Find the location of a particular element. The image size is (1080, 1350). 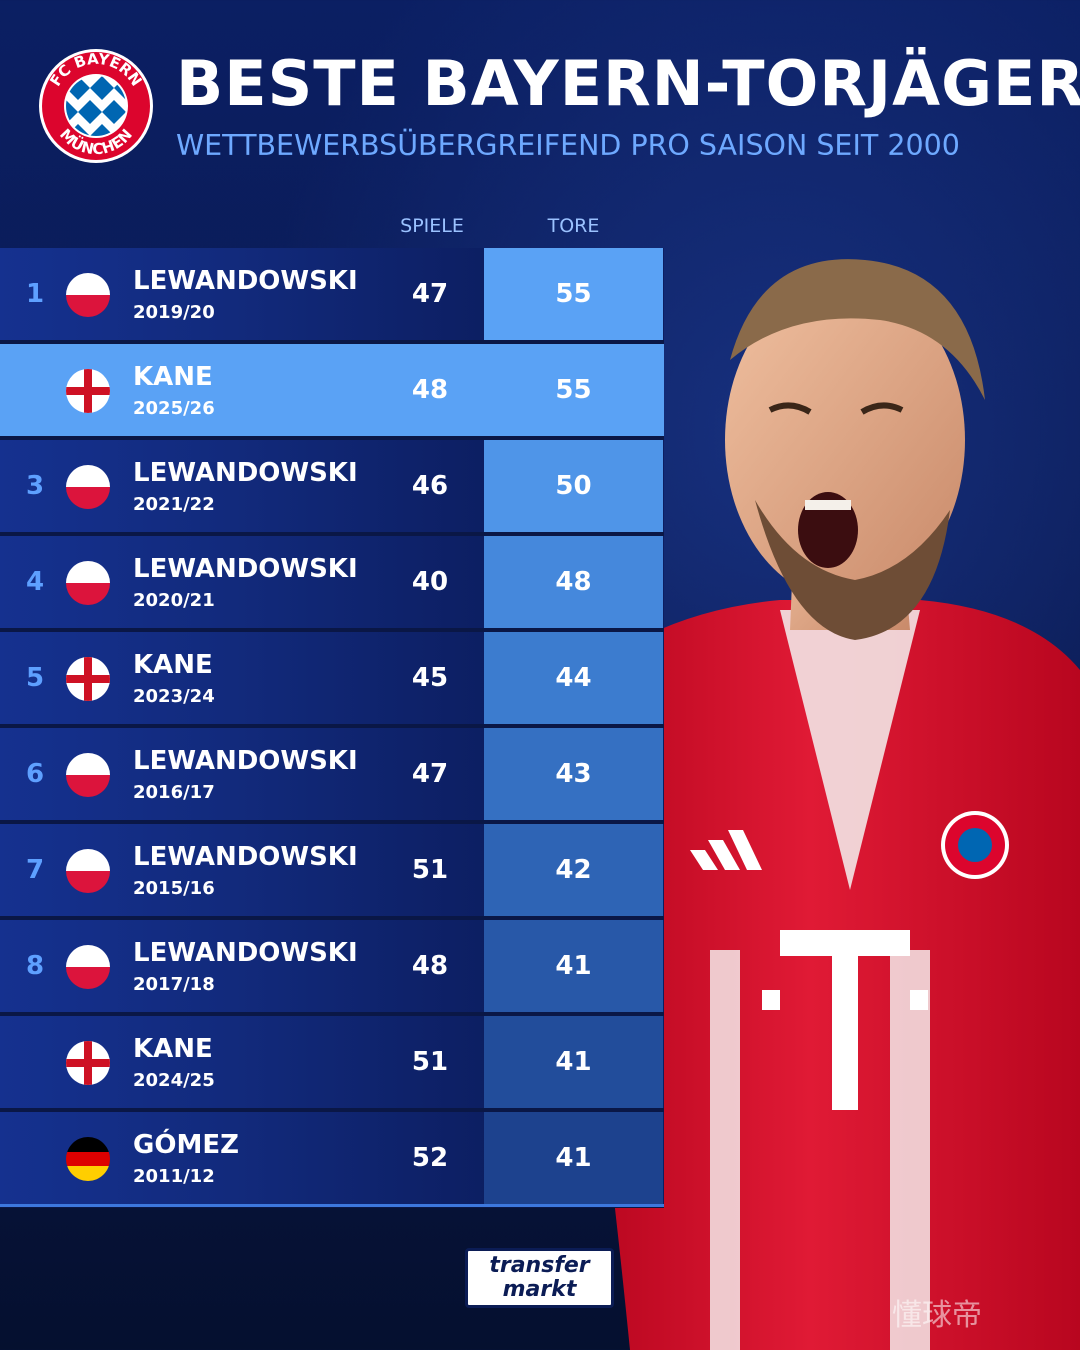

table-row: 5 KANE 2023/24 45 44 is located at coordinates (332, 680).